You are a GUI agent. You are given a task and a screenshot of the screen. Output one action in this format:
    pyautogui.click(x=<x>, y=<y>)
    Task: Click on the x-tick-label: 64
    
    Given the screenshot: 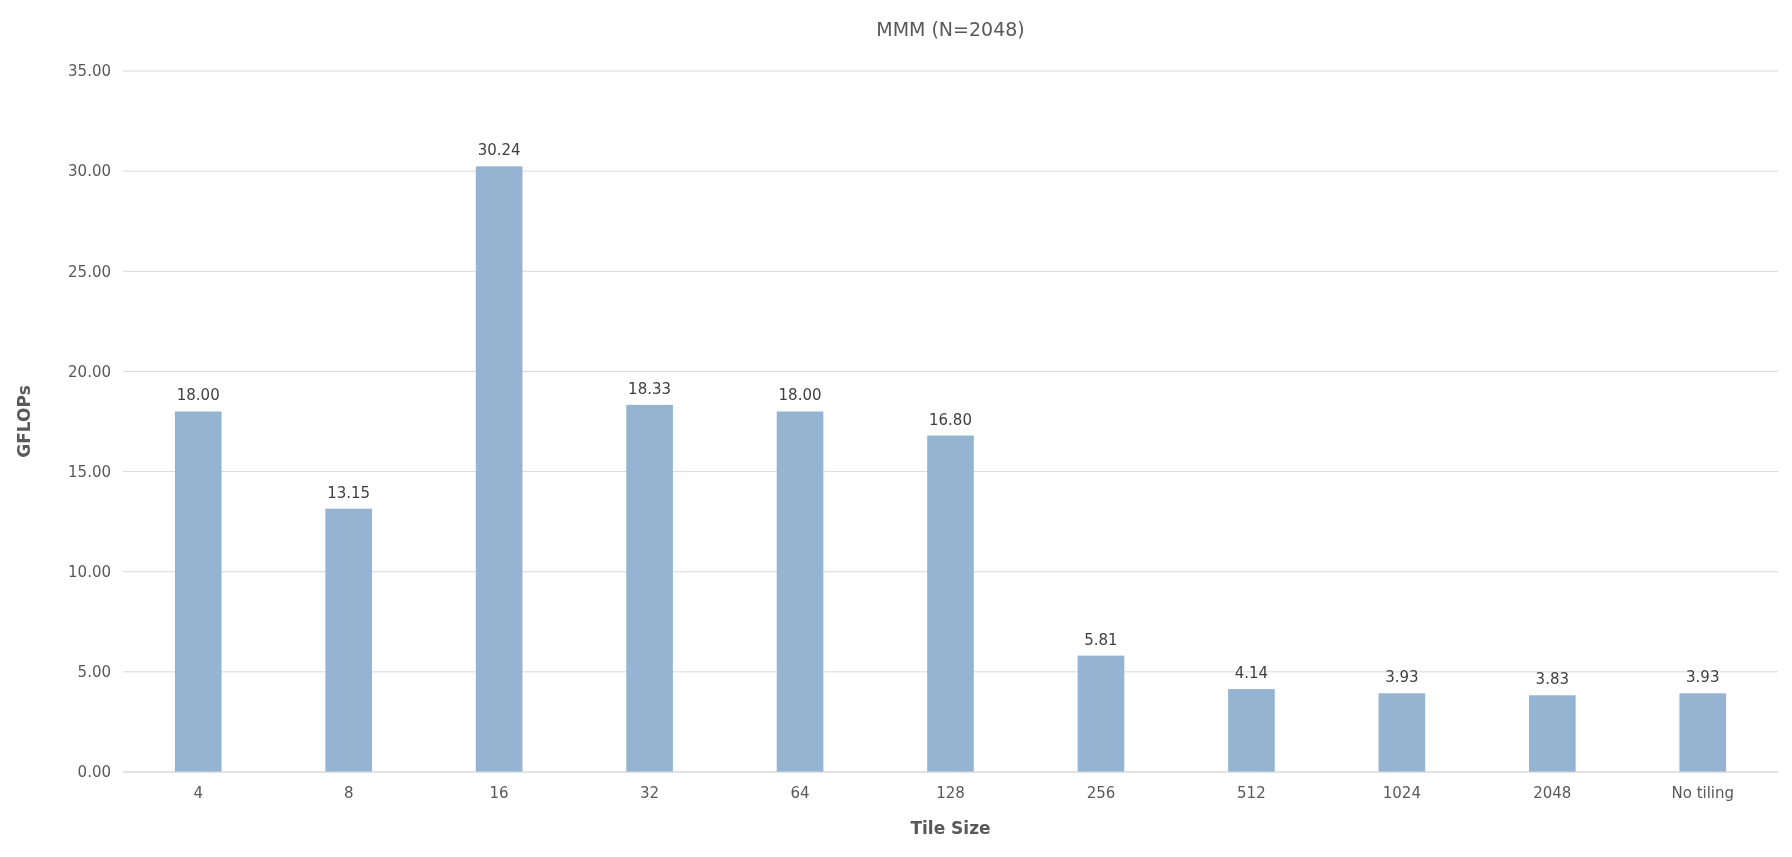 What is the action you would take?
    pyautogui.click(x=800, y=793)
    